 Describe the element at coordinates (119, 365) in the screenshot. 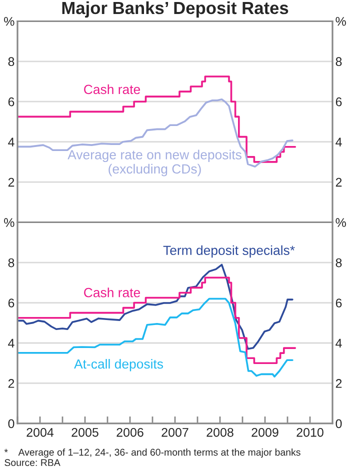

I see `series-label: At-call deposits` at that location.